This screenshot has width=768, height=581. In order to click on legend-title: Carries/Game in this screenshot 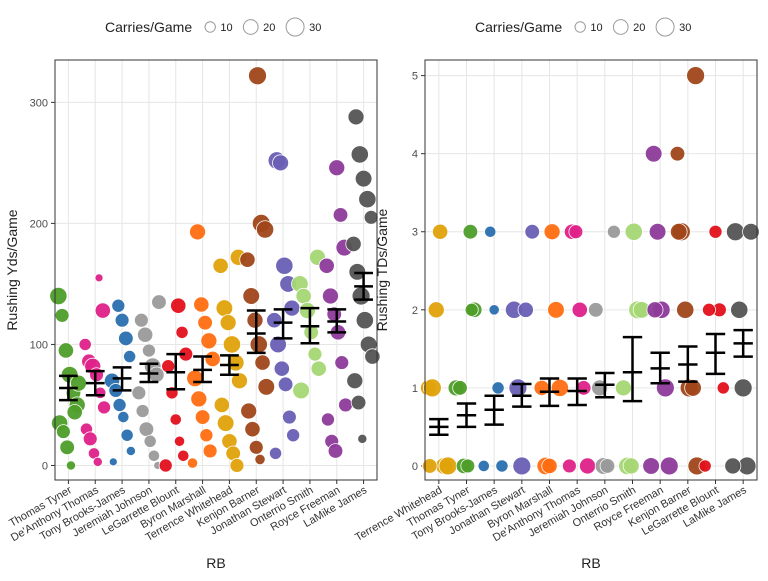, I will do `click(148, 27)`.